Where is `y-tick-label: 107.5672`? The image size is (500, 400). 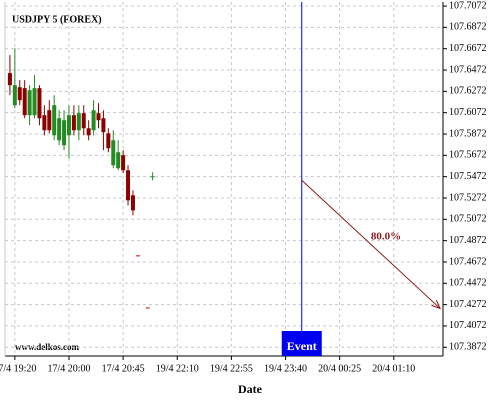 y-tick-label: 107.5672 is located at coordinates (468, 155).